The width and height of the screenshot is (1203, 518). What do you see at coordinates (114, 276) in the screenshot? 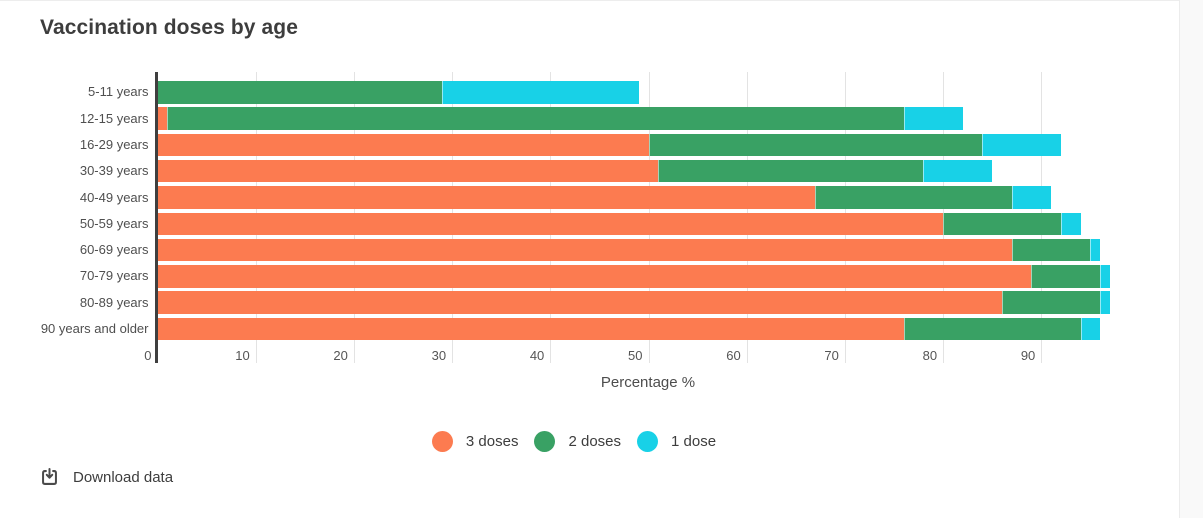
I see `y-axis-label: 70-79 years` at bounding box center [114, 276].